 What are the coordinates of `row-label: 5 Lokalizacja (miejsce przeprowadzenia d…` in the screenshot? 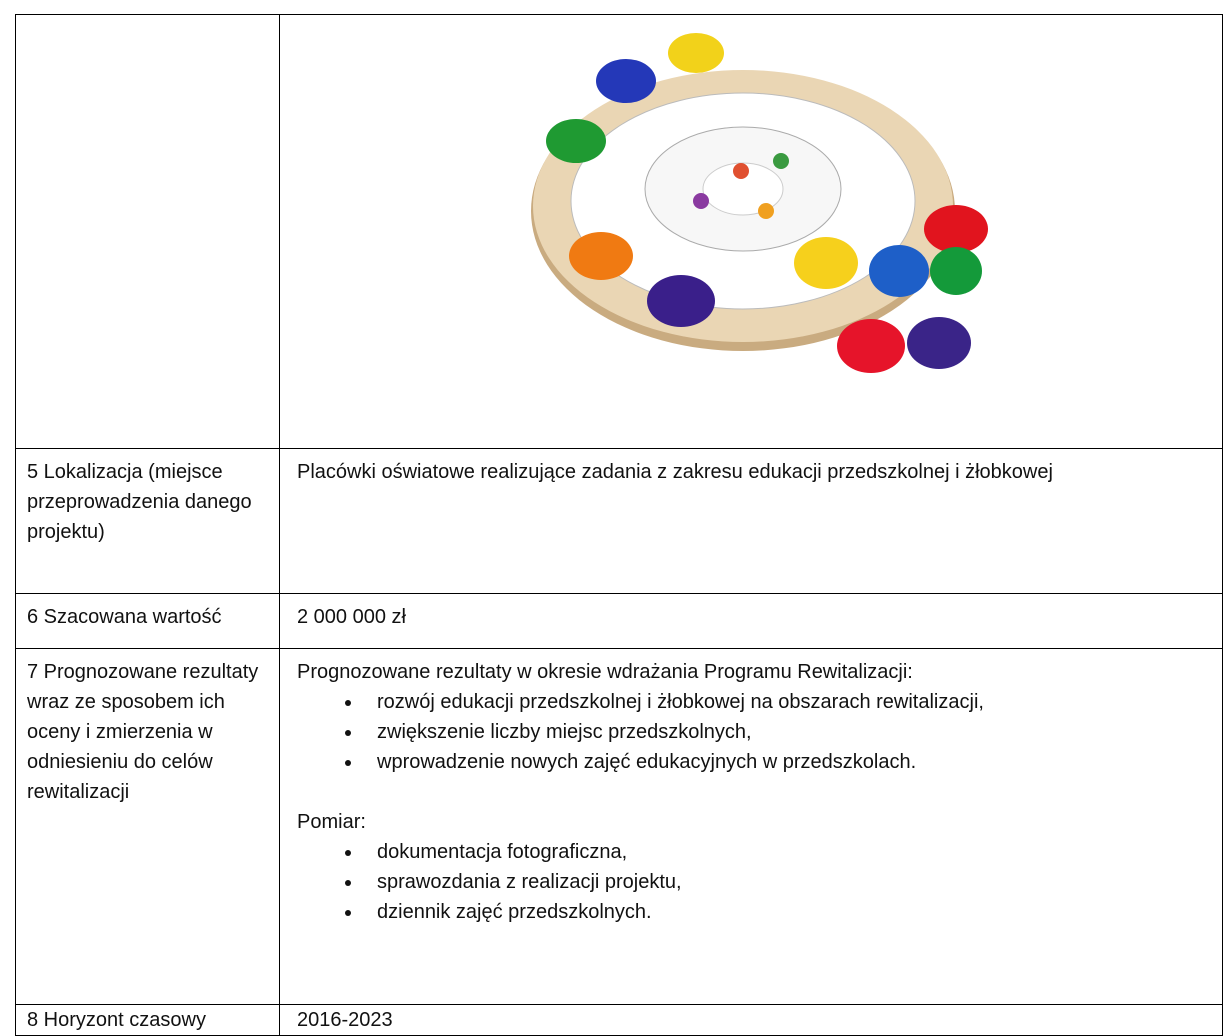 It's located at (147, 521).